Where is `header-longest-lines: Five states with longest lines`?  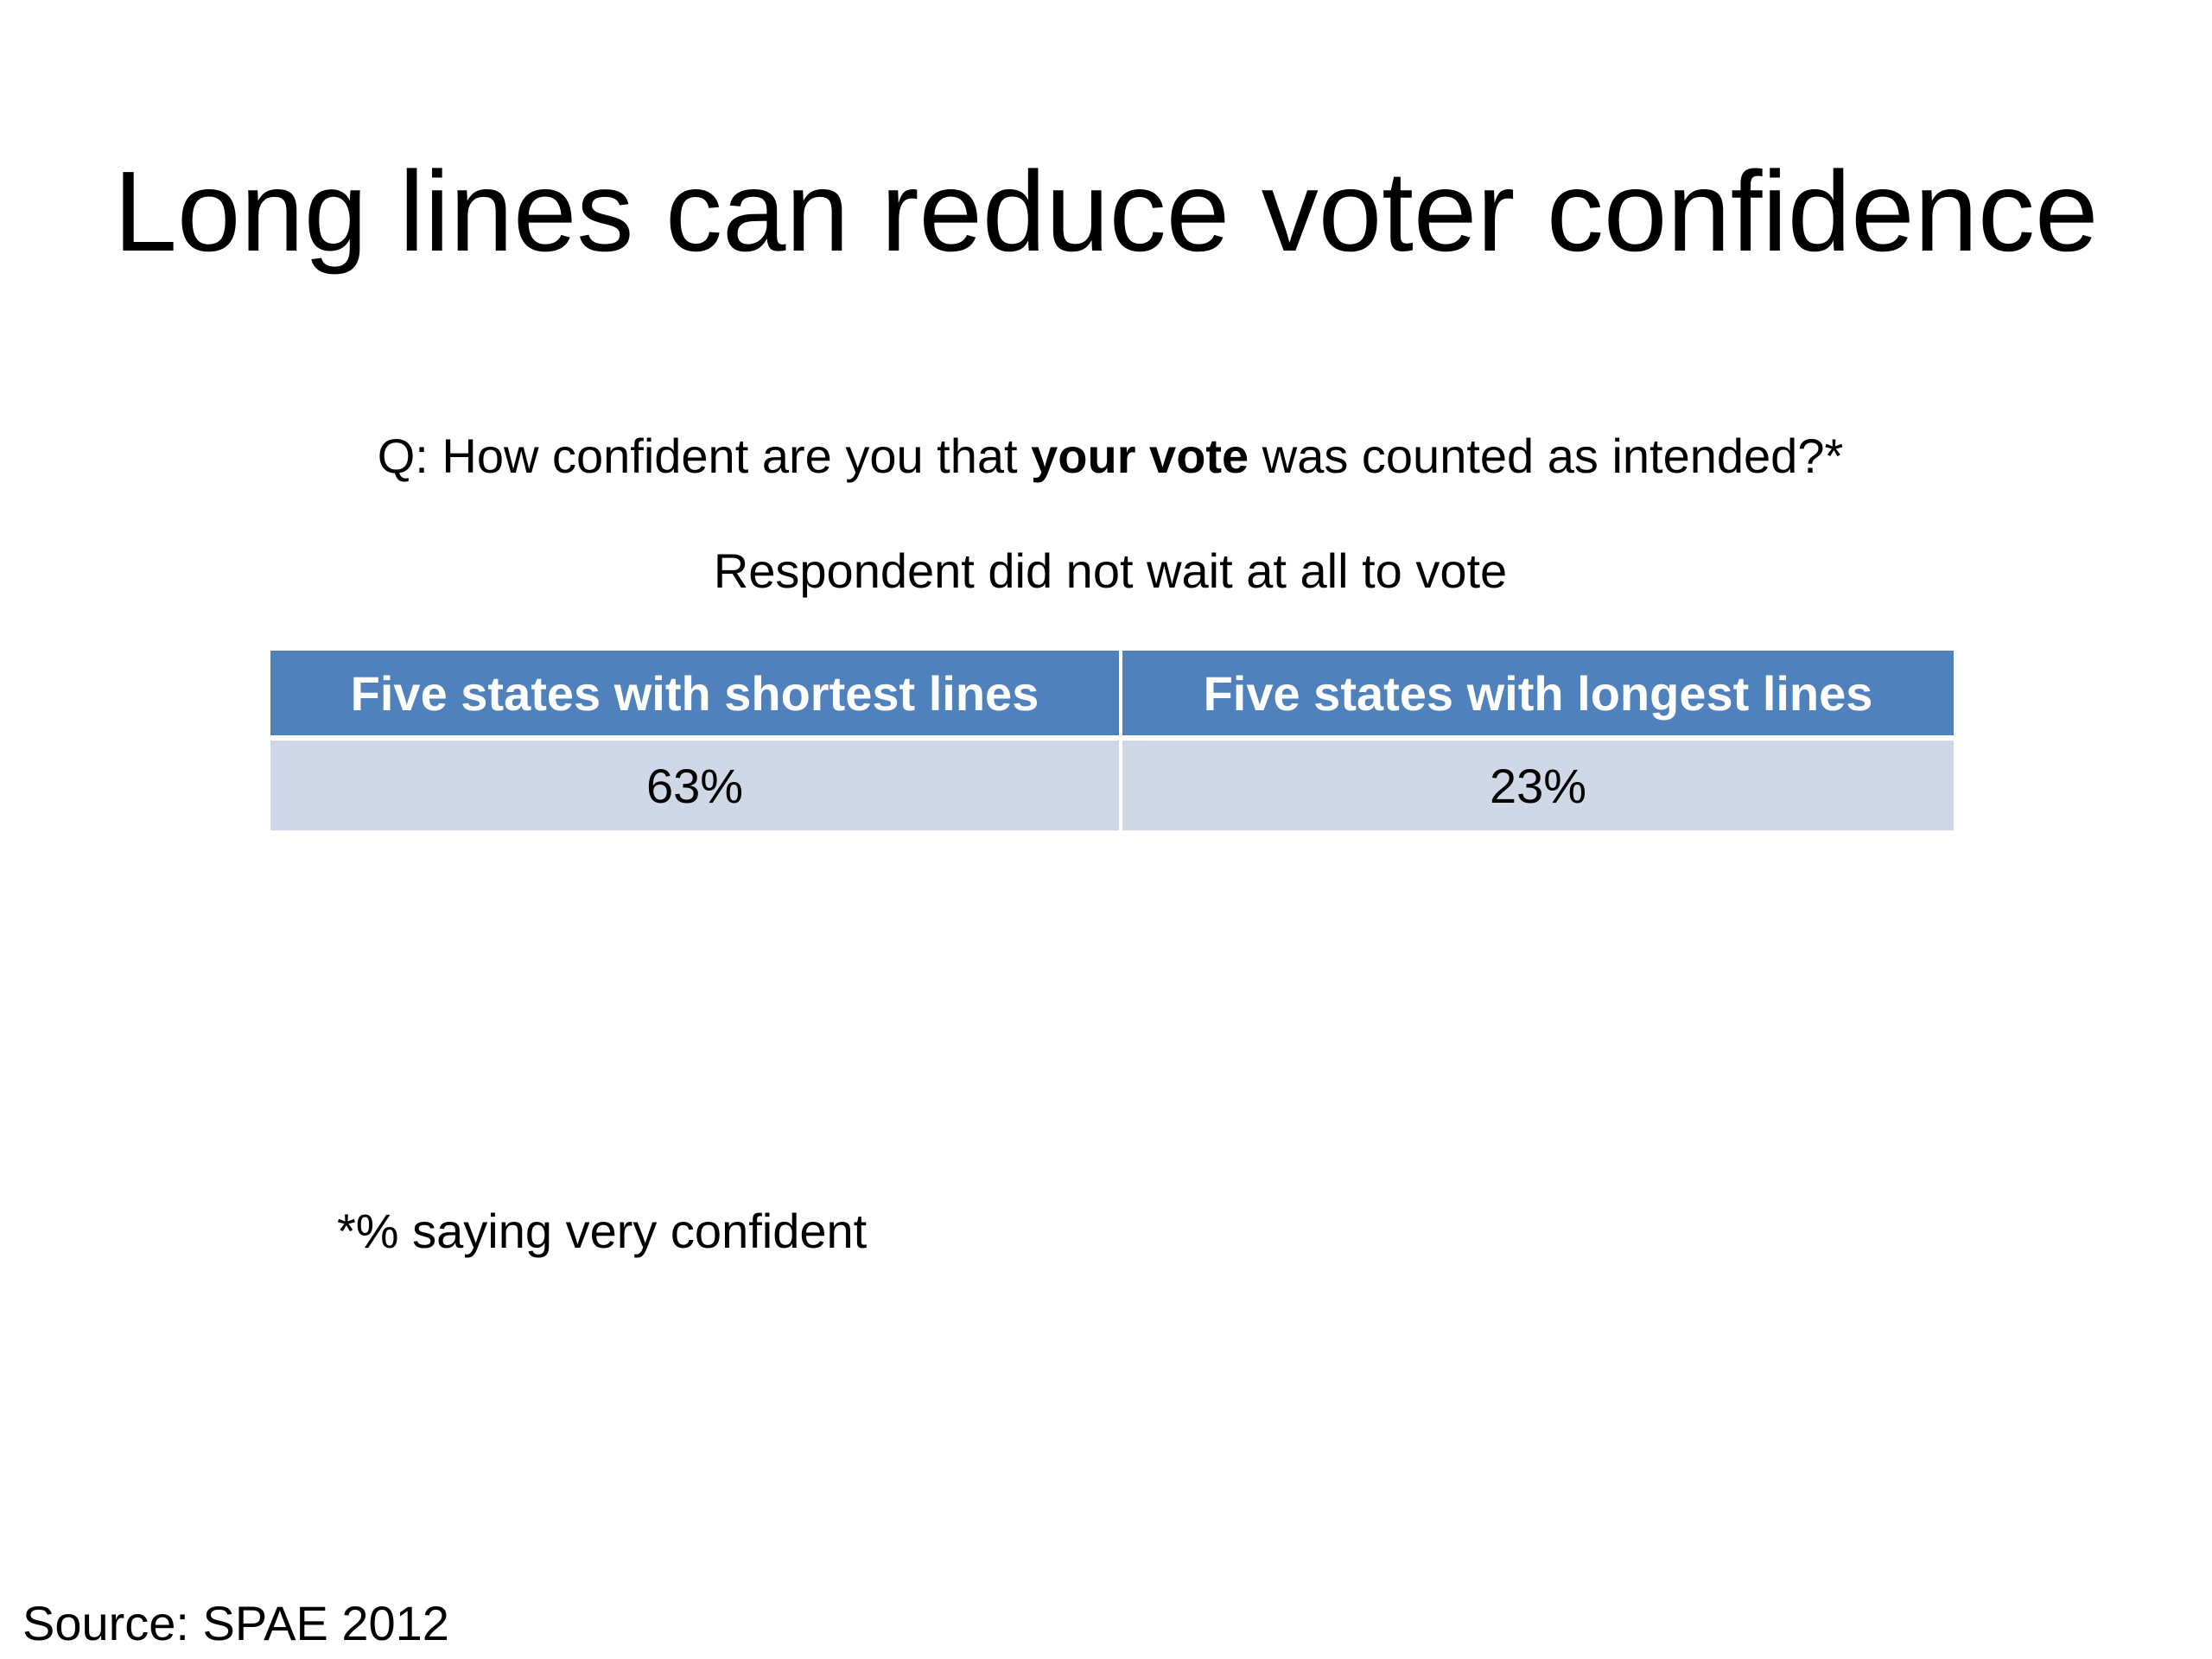 header-longest-lines: Five states with longest lines is located at coordinates (1536, 694).